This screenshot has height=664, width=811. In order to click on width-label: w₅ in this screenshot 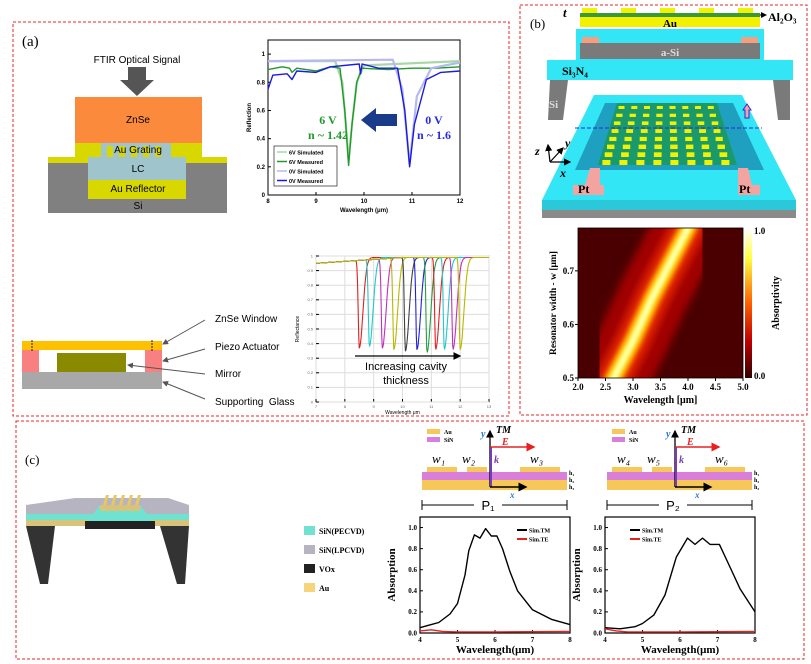, I will do `click(653, 458)`.